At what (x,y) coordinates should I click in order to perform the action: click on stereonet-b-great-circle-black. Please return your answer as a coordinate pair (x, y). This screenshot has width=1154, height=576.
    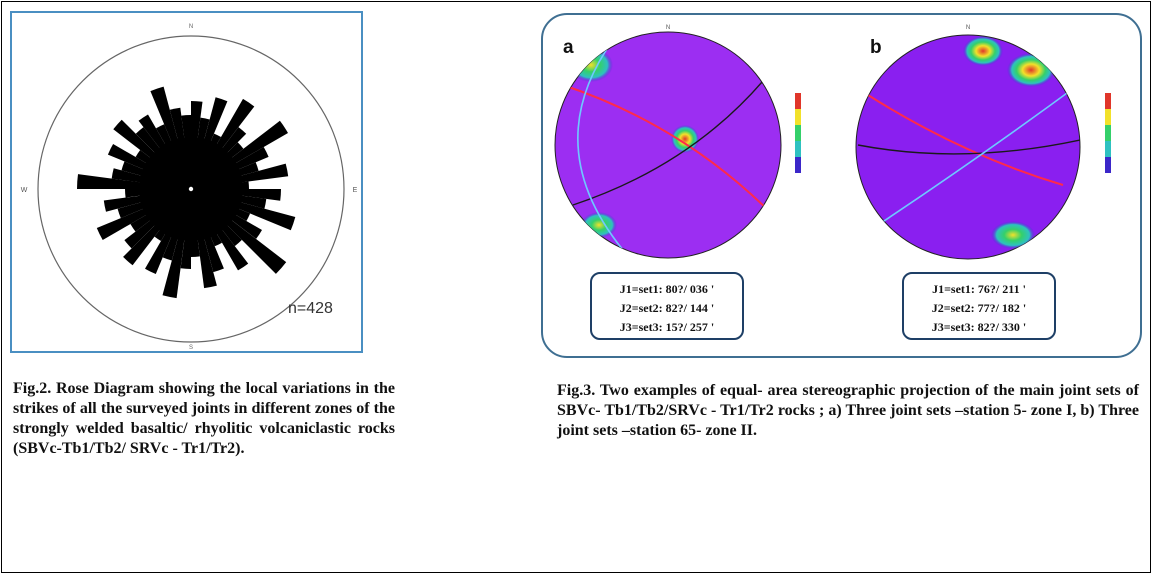
    Looking at the image, I should click on (968, 147).